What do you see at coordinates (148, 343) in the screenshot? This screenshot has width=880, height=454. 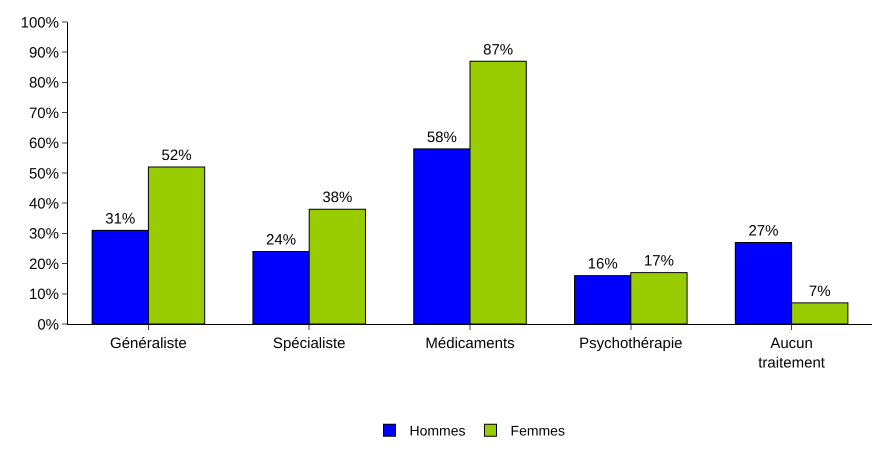 I see `x-tick-label: Généraliste` at bounding box center [148, 343].